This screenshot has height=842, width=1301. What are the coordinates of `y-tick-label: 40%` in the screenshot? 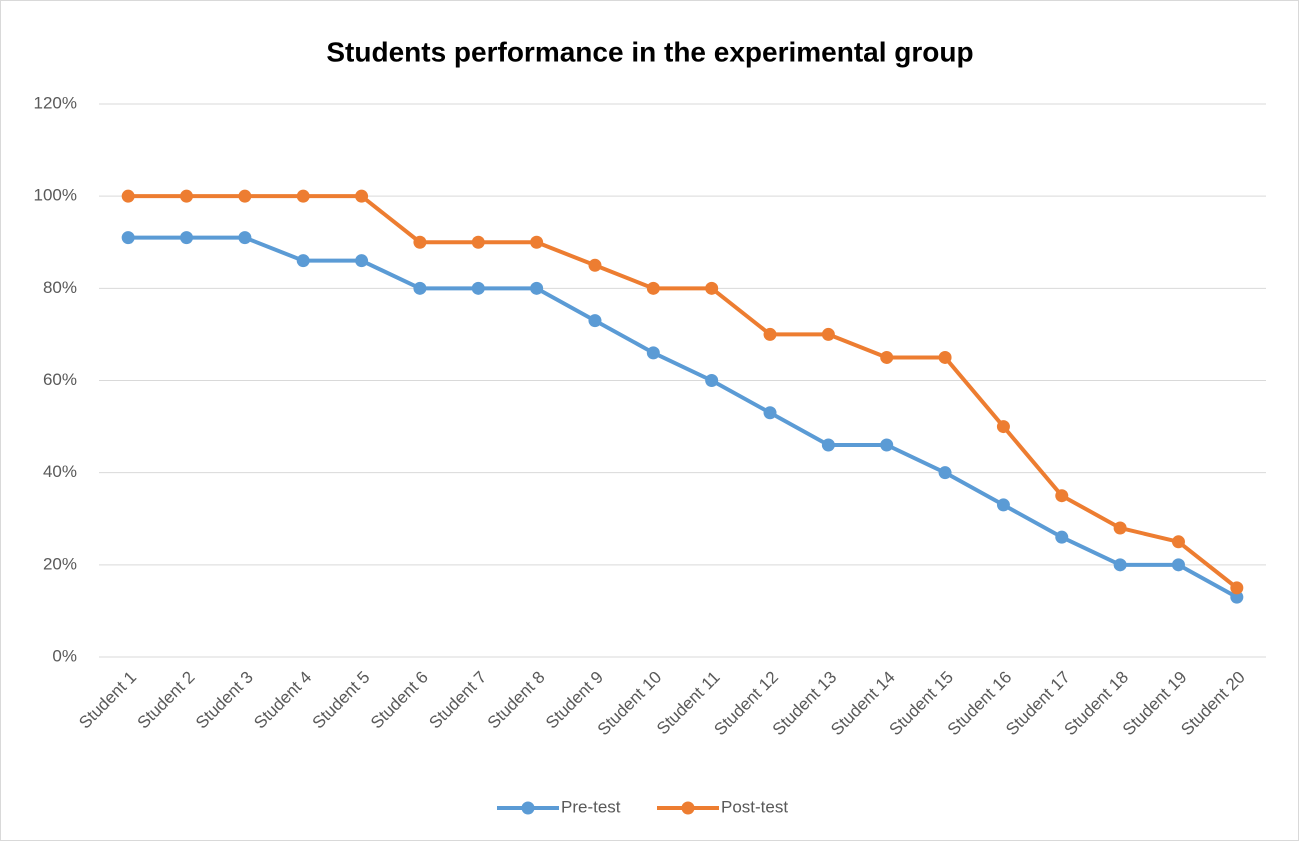 It's located at (60, 471).